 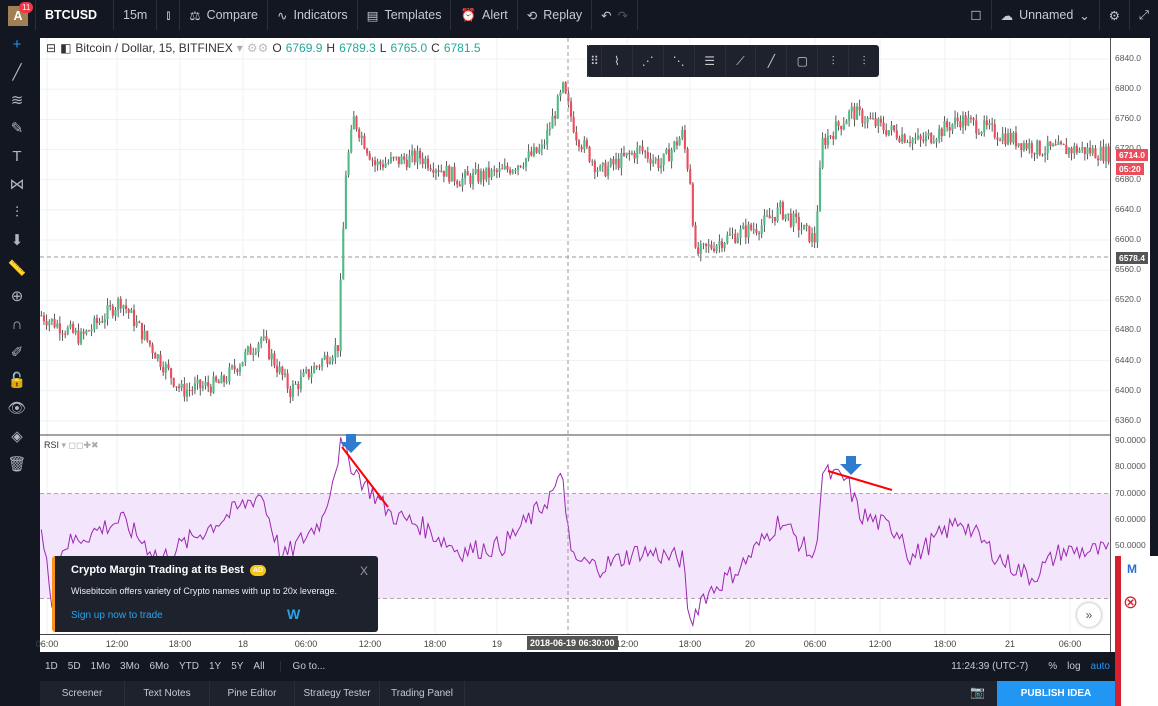 What do you see at coordinates (801, 61) in the screenshot?
I see `rectangle-icon: ▢` at bounding box center [801, 61].